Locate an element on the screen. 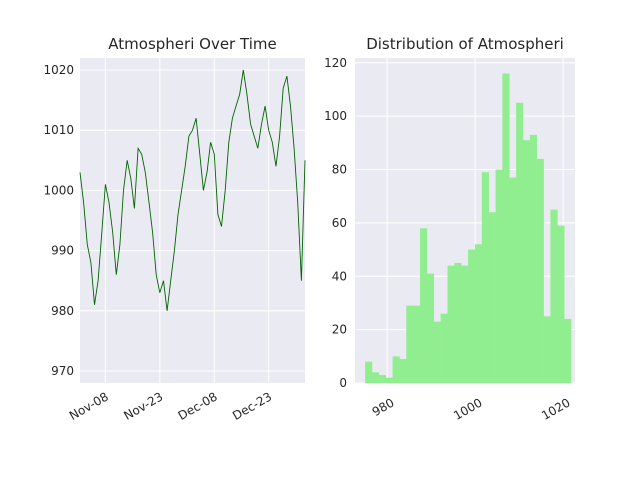  y-tick-label: 970 is located at coordinates (62, 371).